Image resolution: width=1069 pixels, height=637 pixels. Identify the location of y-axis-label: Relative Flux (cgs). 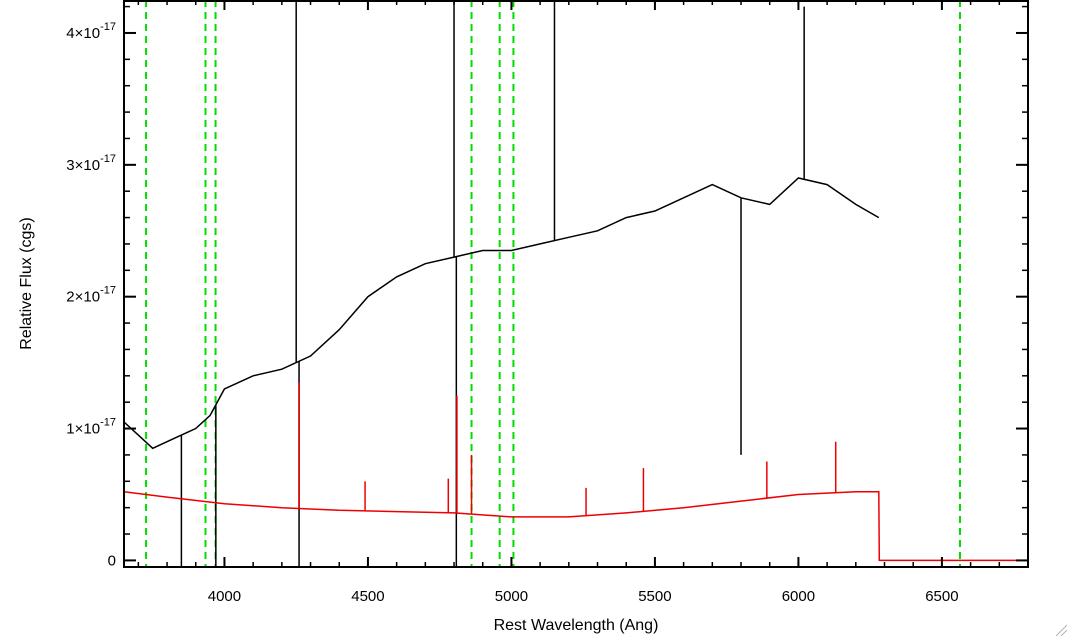
(26, 283).